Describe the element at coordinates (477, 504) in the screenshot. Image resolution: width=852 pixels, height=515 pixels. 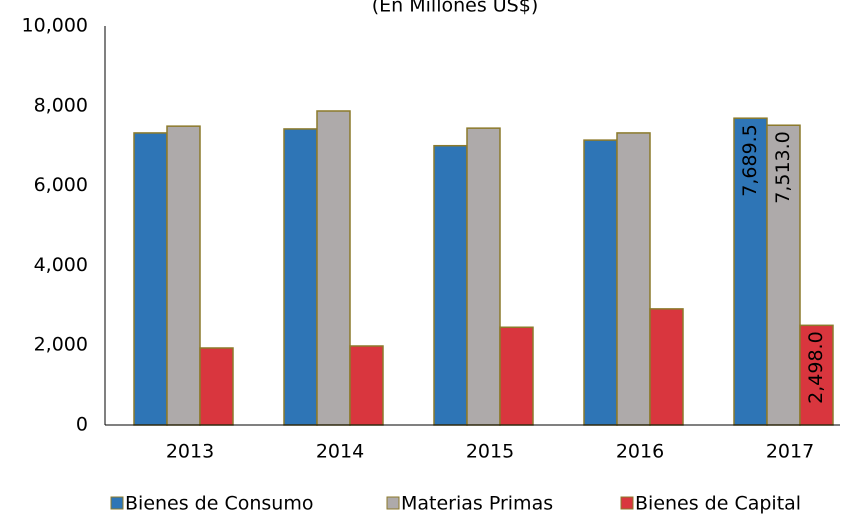
I see `legend-label: Materias Primas` at that location.